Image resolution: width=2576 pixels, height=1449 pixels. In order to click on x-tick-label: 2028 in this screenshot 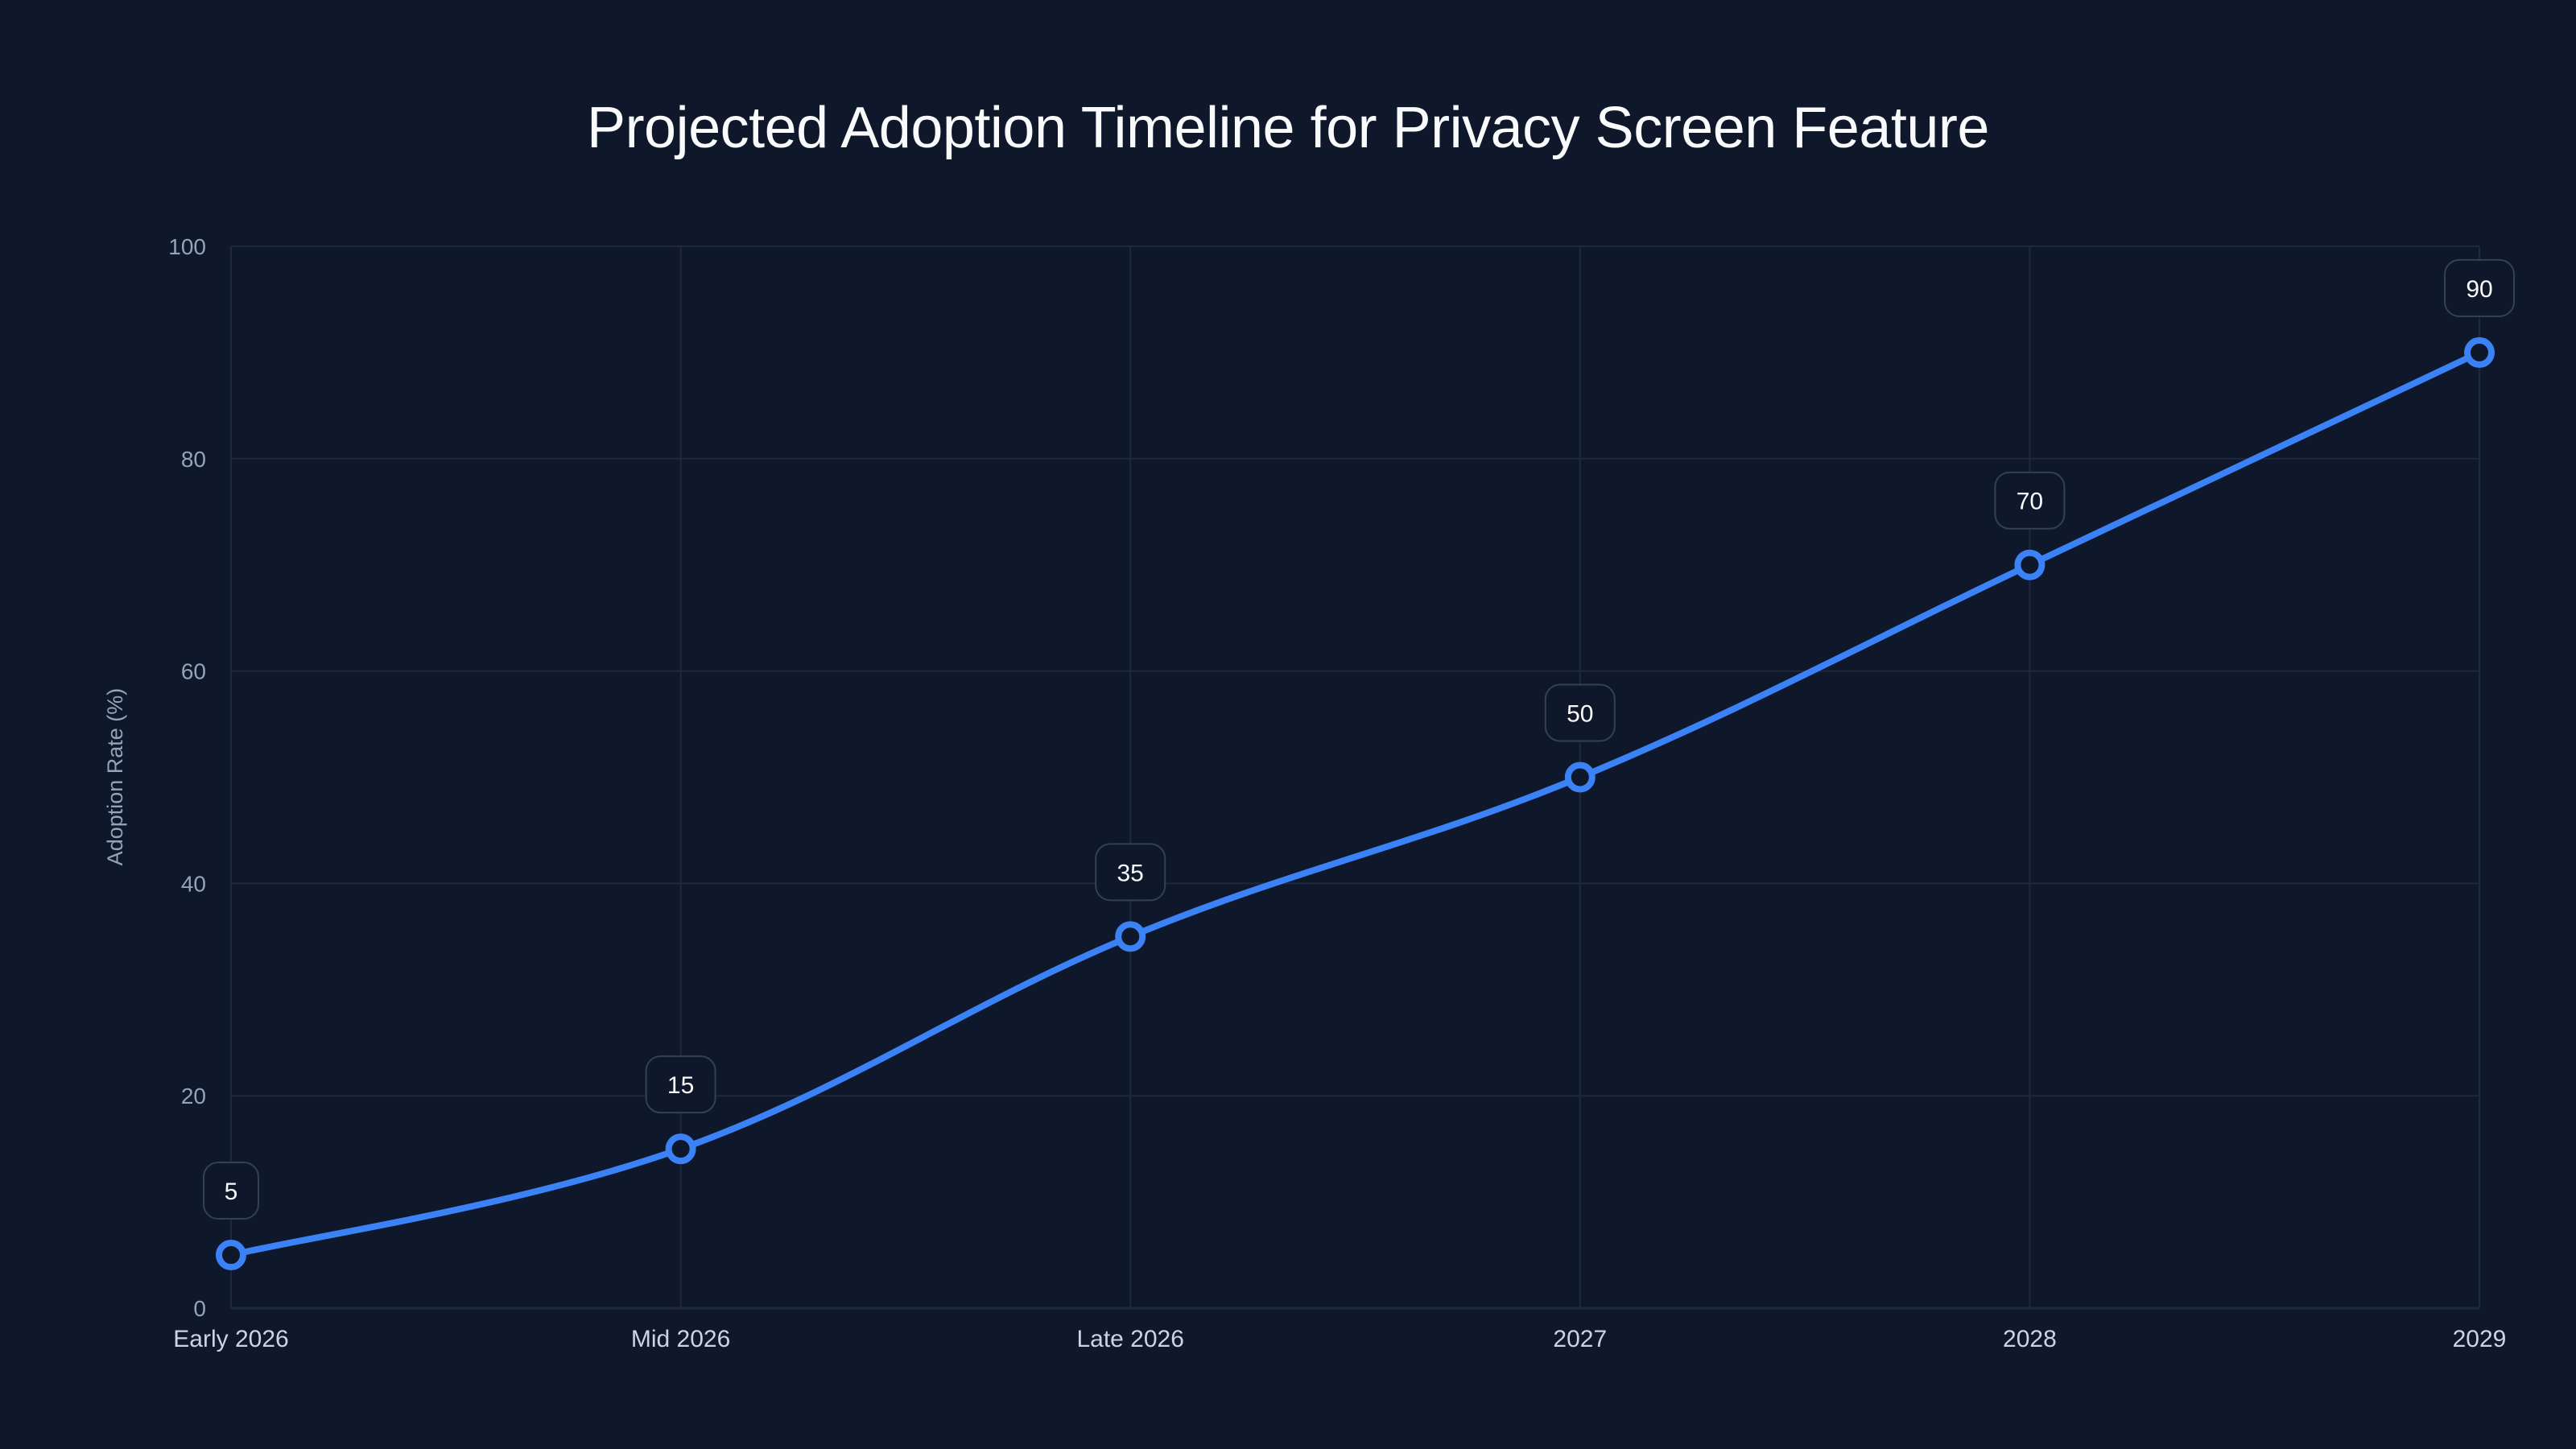, I will do `click(2030, 1339)`.